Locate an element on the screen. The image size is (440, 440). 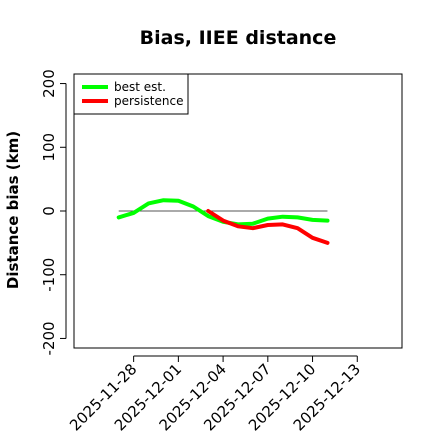
chart-title: Bias, IIEE distance is located at coordinates (238, 38).